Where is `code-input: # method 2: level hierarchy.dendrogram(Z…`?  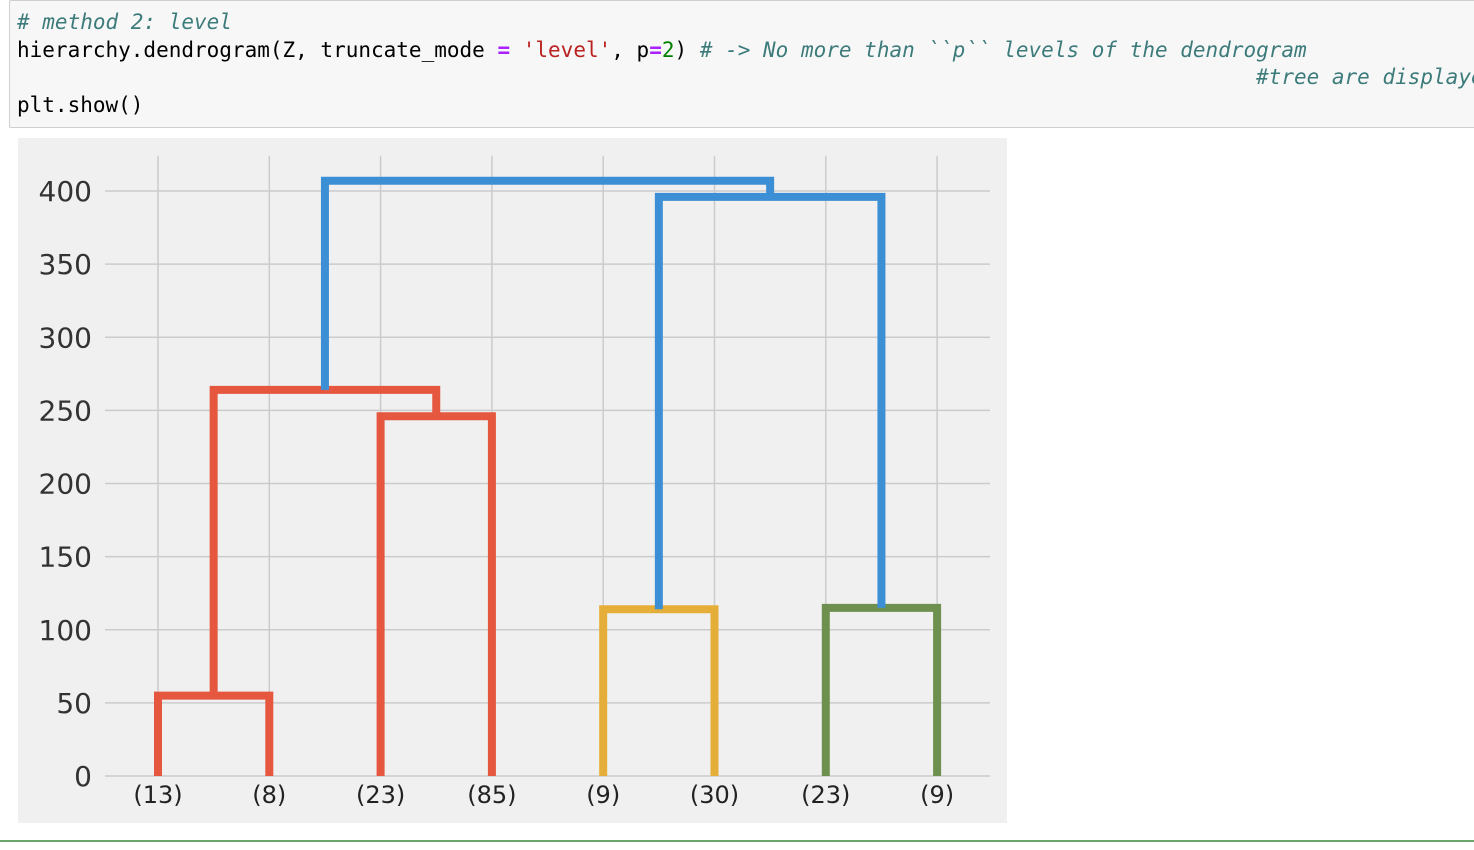 code-input: # method 2: level hierarchy.dendrogram(Z… is located at coordinates (745, 64).